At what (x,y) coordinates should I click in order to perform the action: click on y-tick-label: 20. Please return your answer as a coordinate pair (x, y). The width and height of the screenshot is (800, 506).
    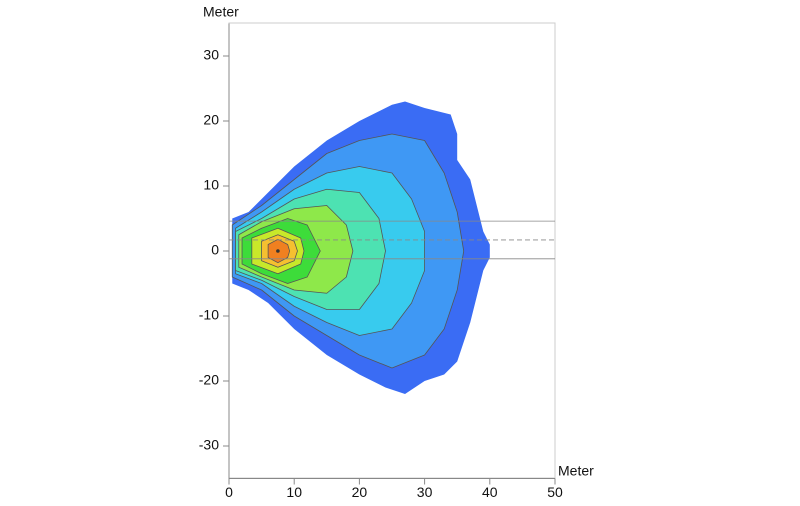
    Looking at the image, I should click on (211, 120).